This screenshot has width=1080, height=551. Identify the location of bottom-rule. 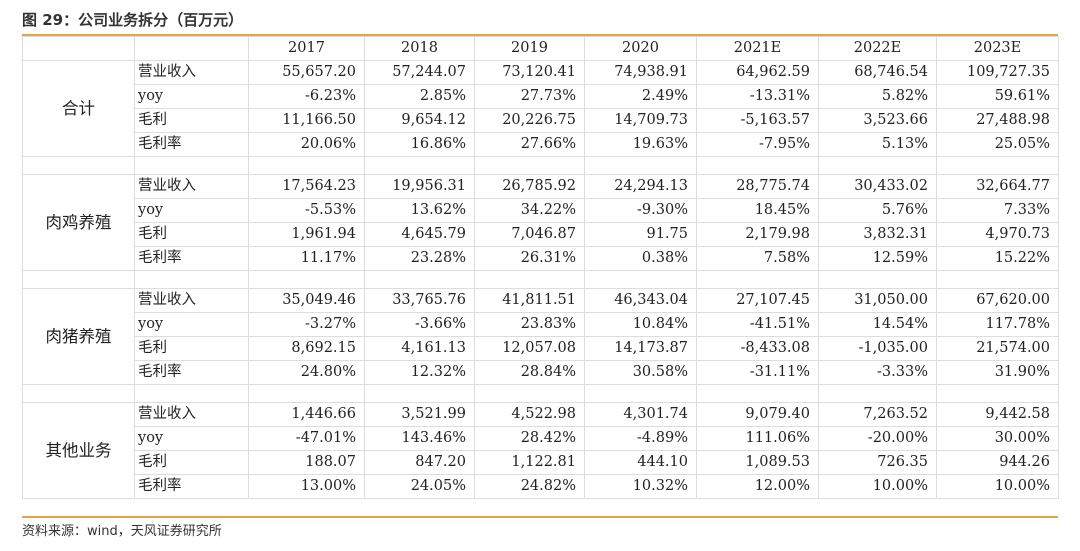
(540, 517).